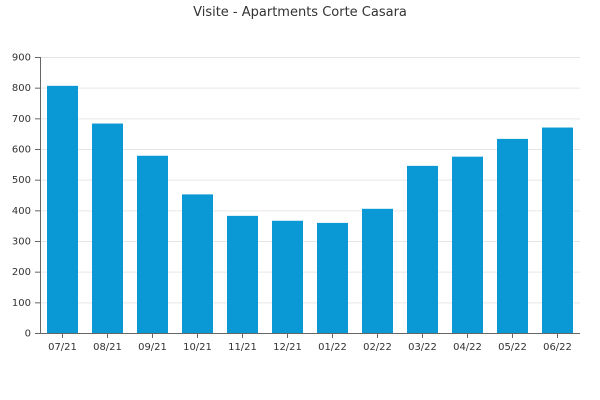  I want to click on x-tick-label: 08/21, so click(107, 347).